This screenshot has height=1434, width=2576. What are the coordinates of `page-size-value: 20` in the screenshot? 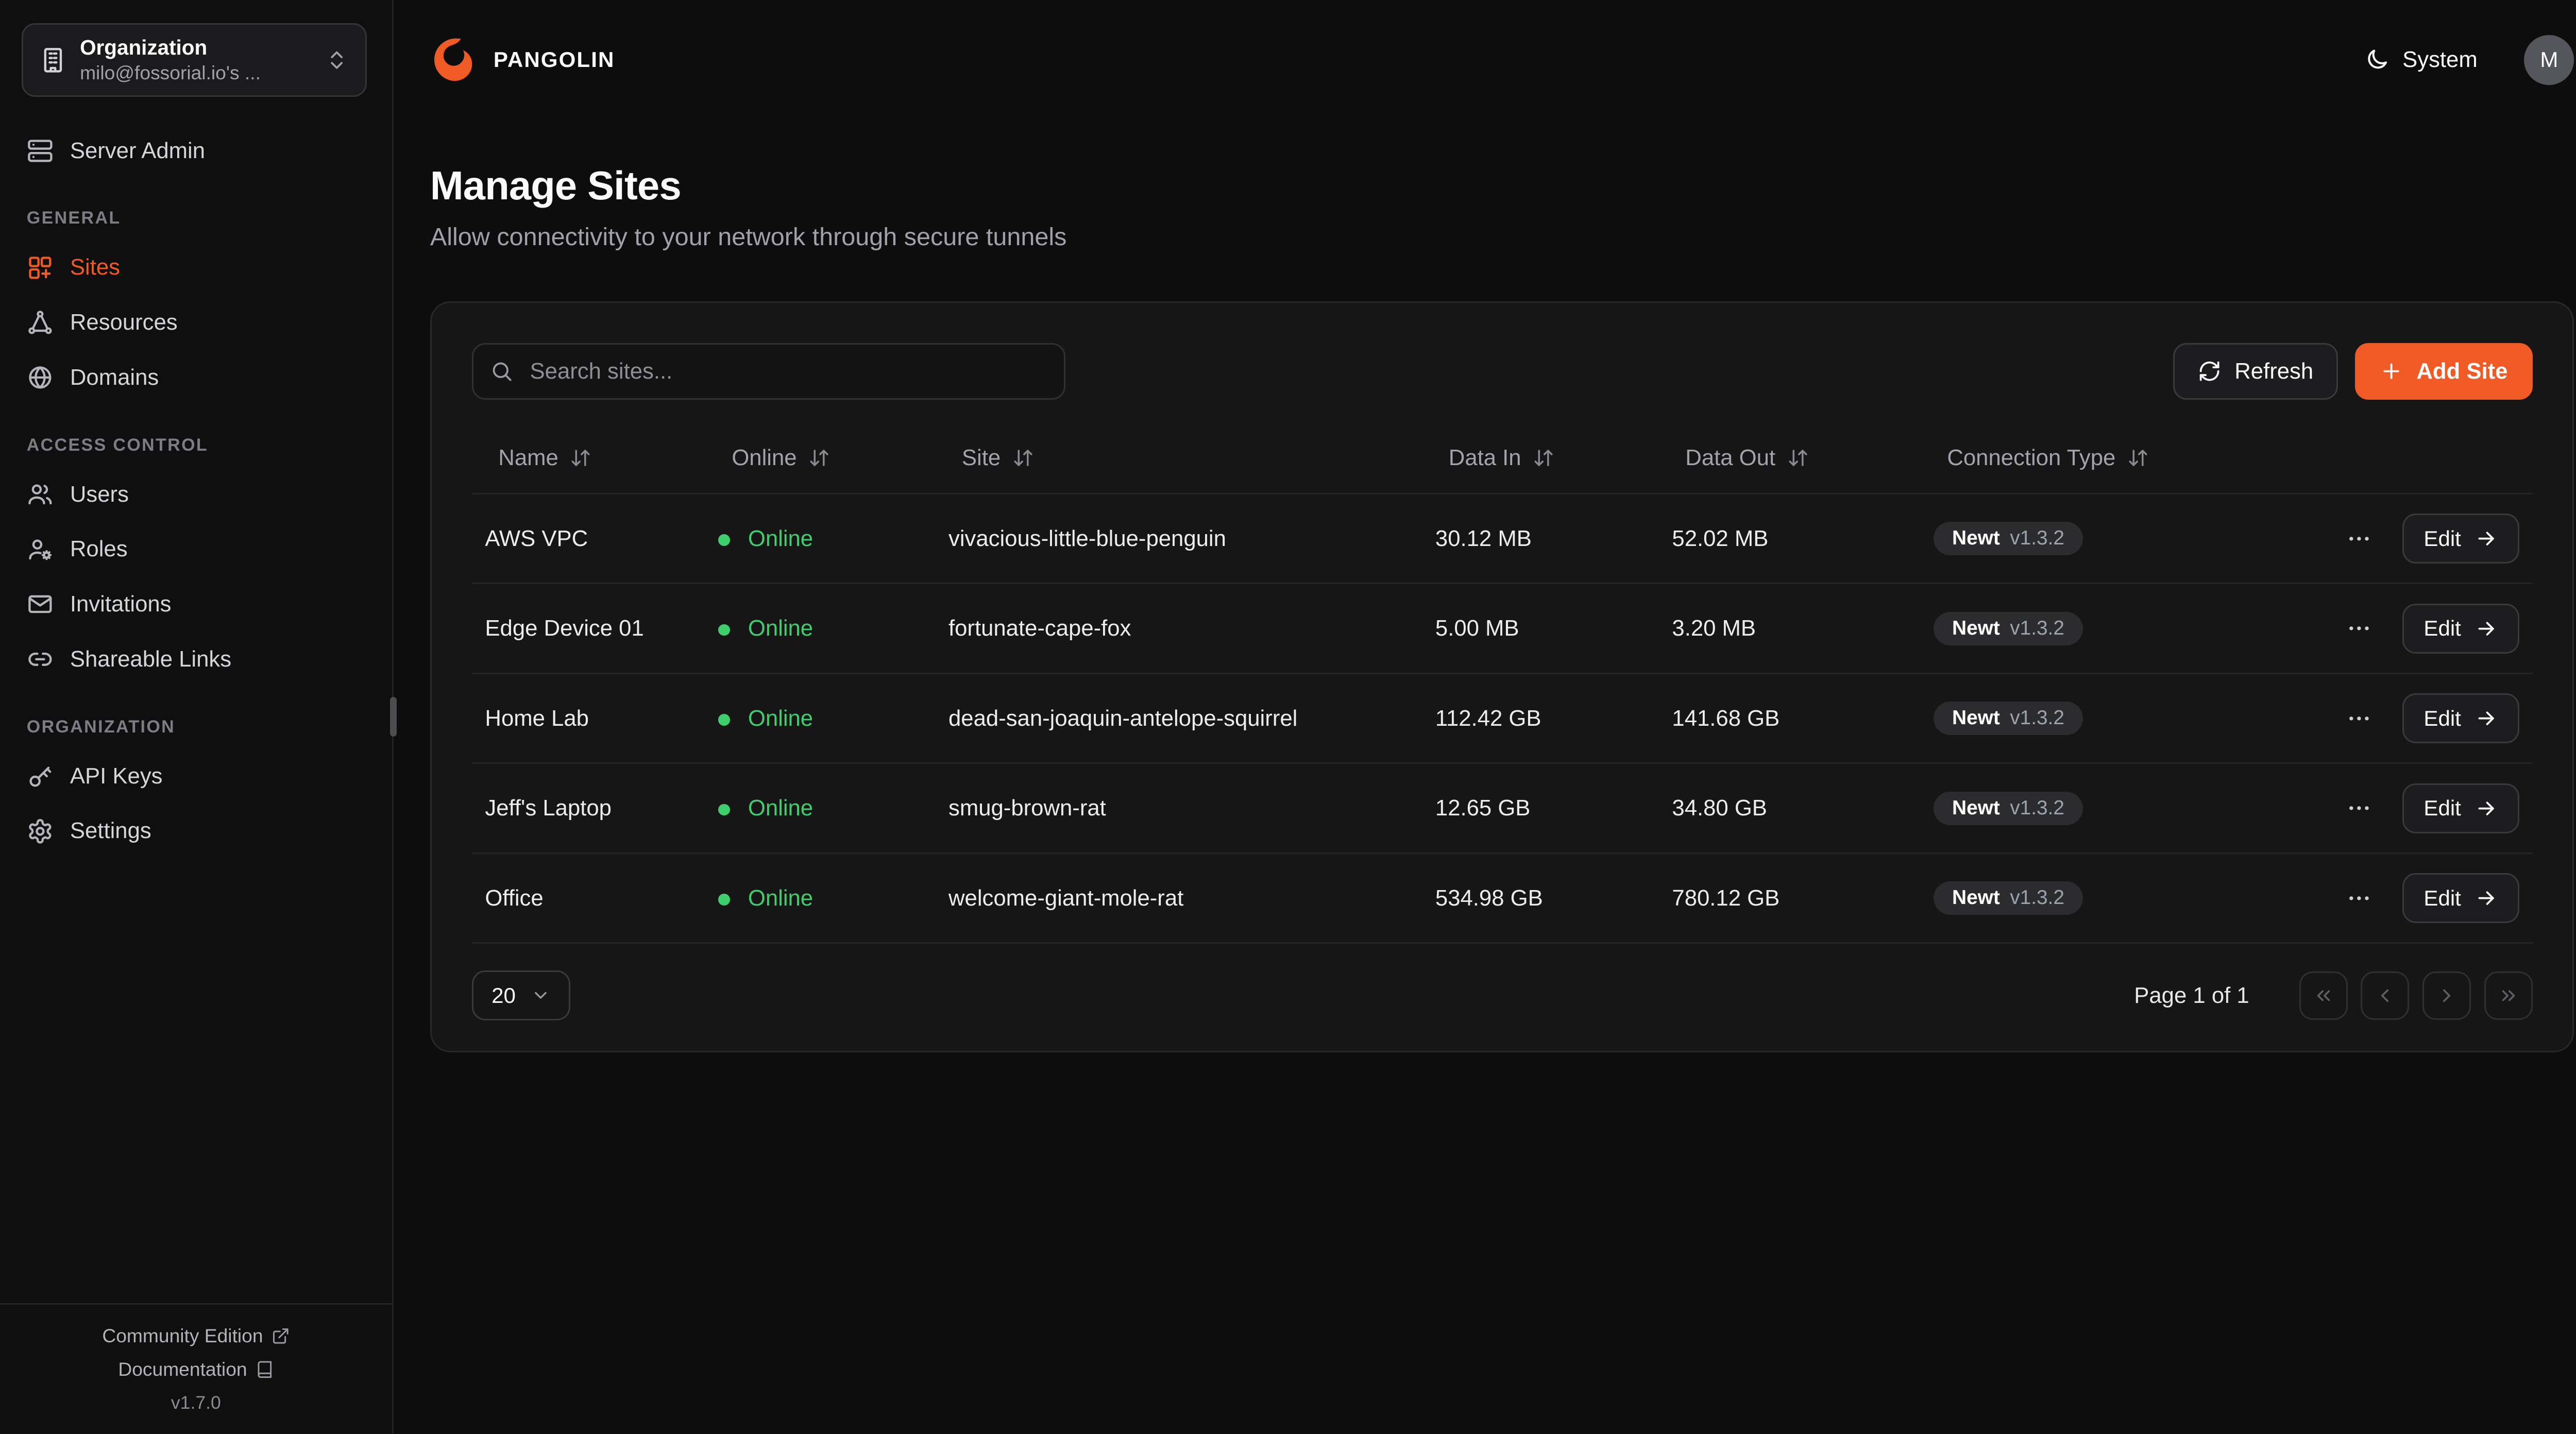 It's located at (504, 995).